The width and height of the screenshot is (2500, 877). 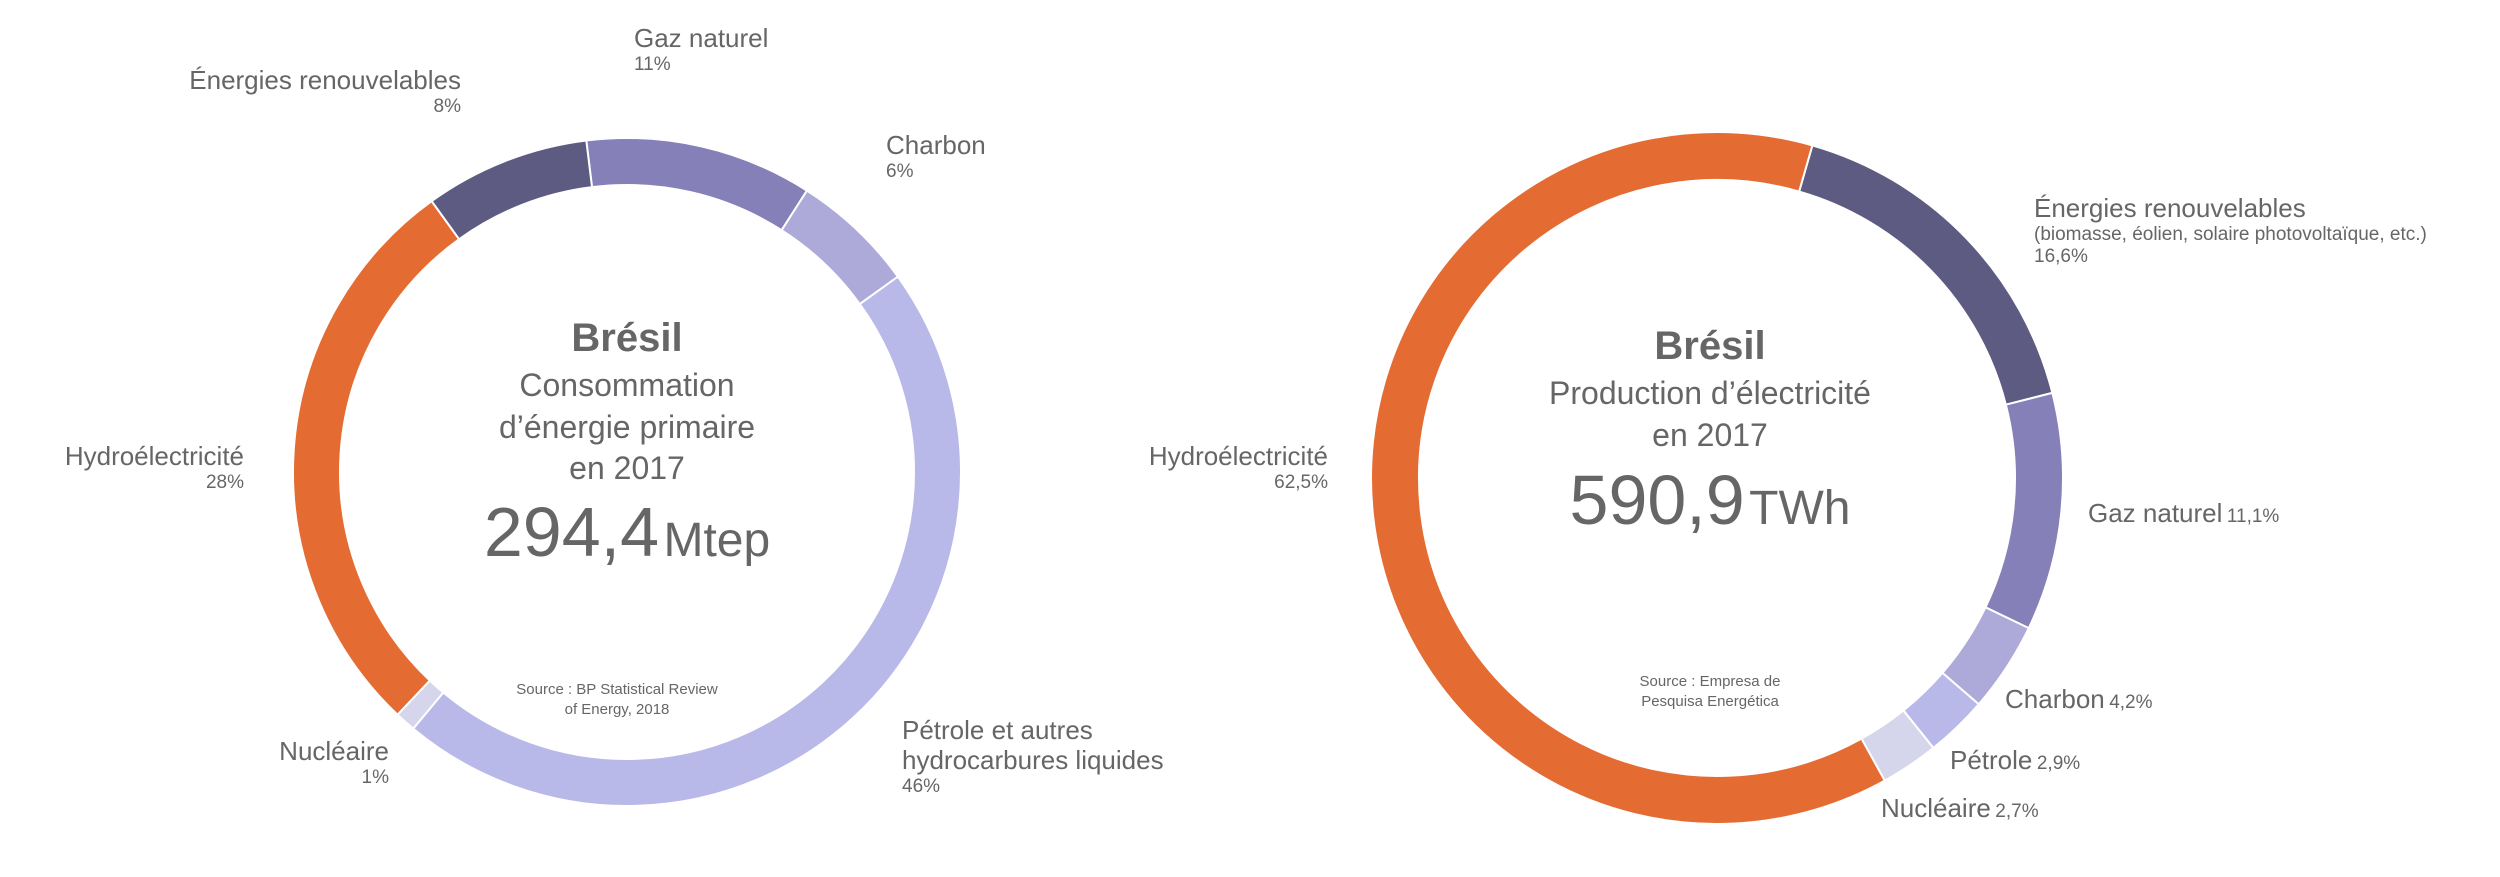 I want to click on label-hydro: Hydroélectricité 28%, so click(x=154, y=467).